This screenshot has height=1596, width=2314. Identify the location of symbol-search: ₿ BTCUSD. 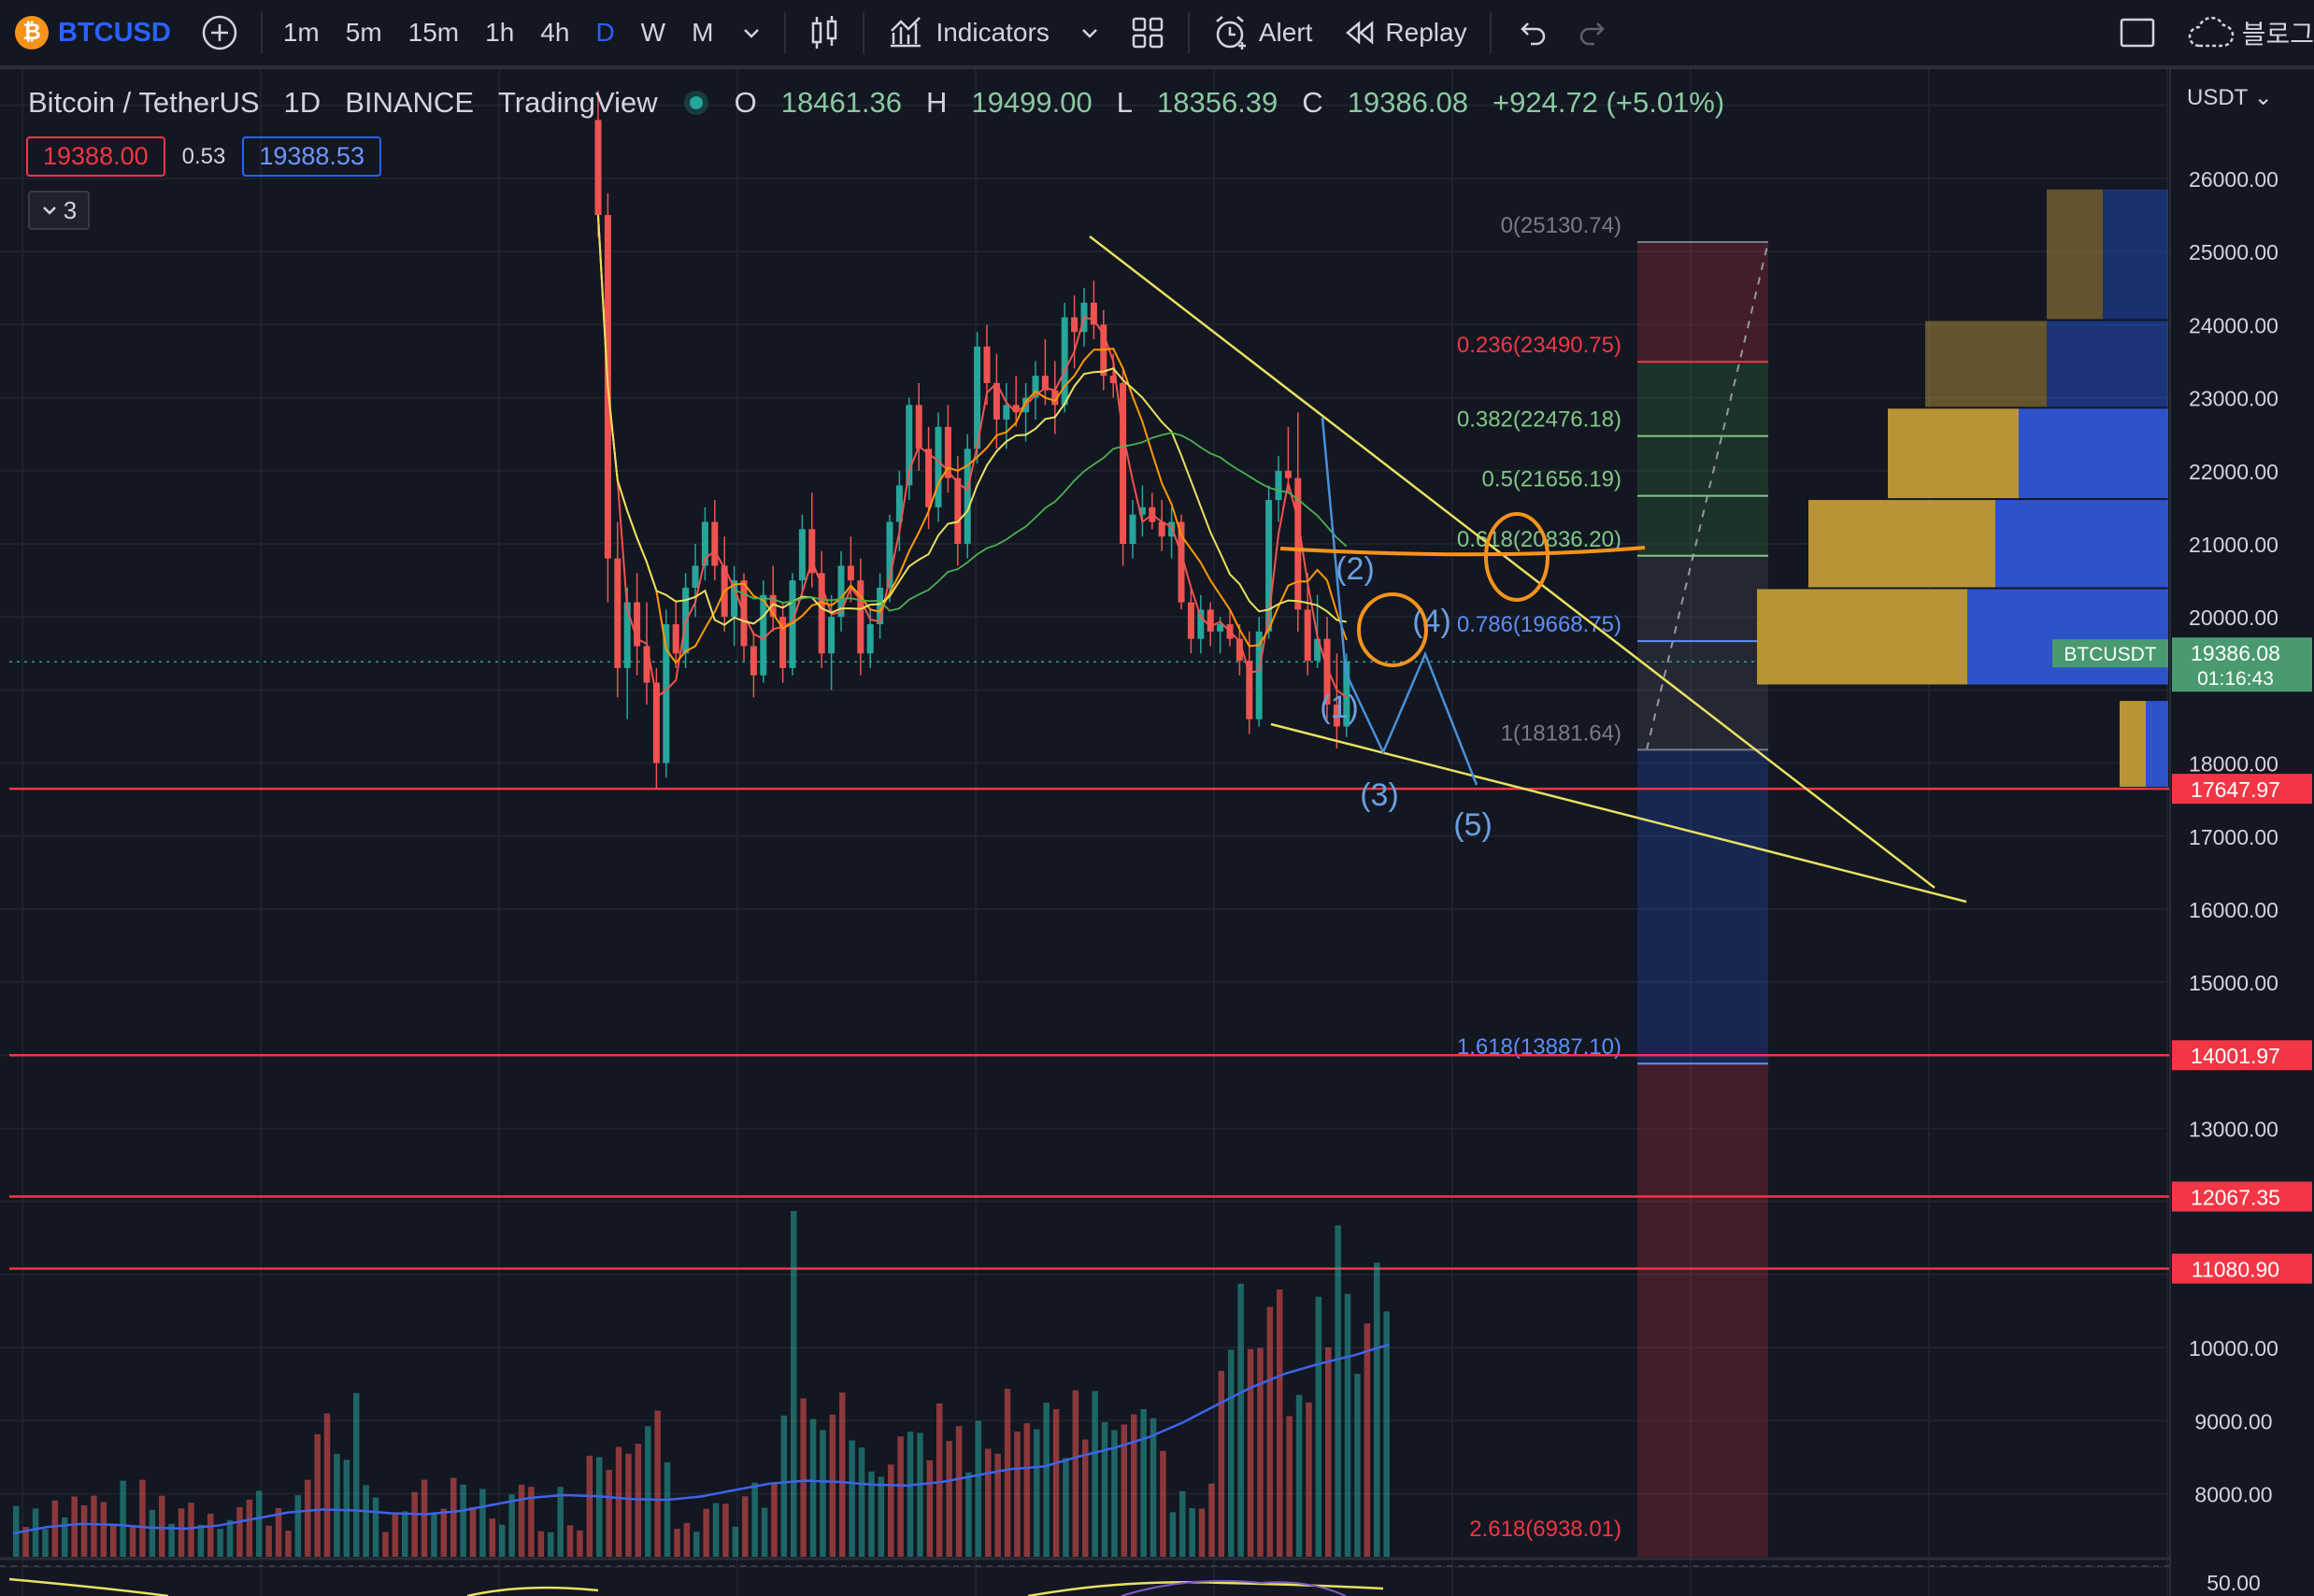
(93, 32).